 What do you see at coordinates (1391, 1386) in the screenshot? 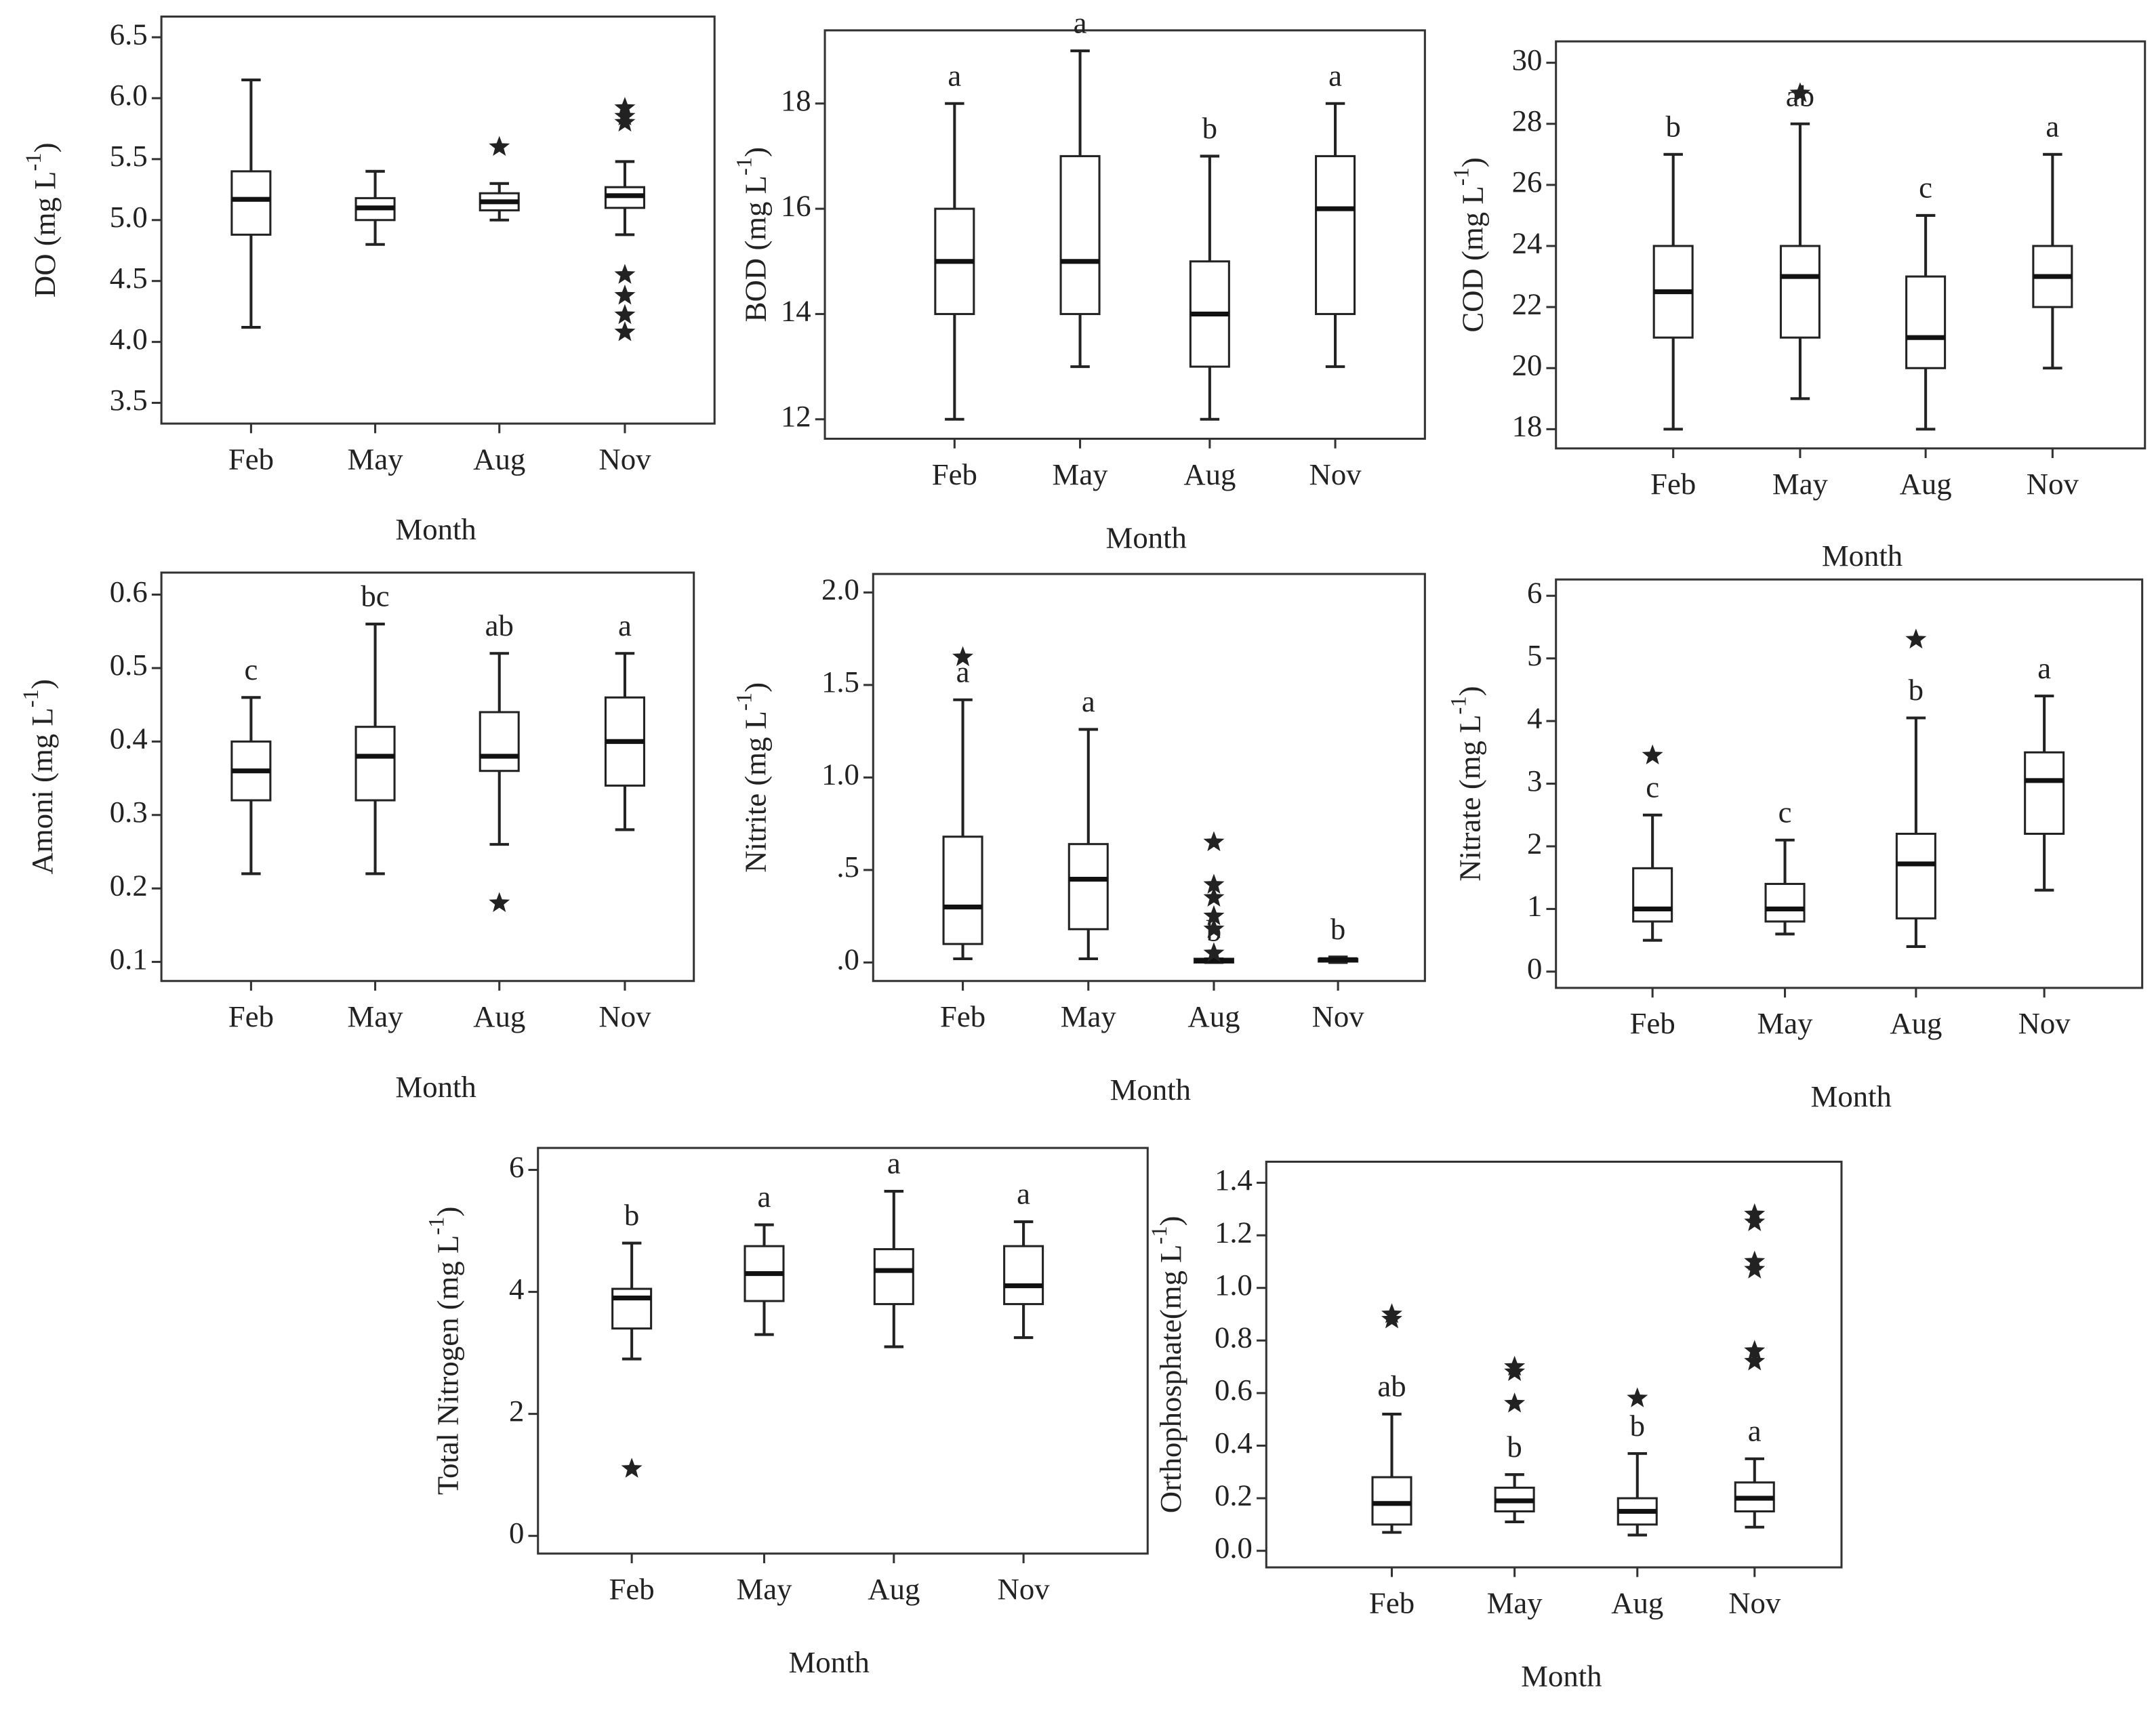
I see `significance-letter: ab` at bounding box center [1391, 1386].